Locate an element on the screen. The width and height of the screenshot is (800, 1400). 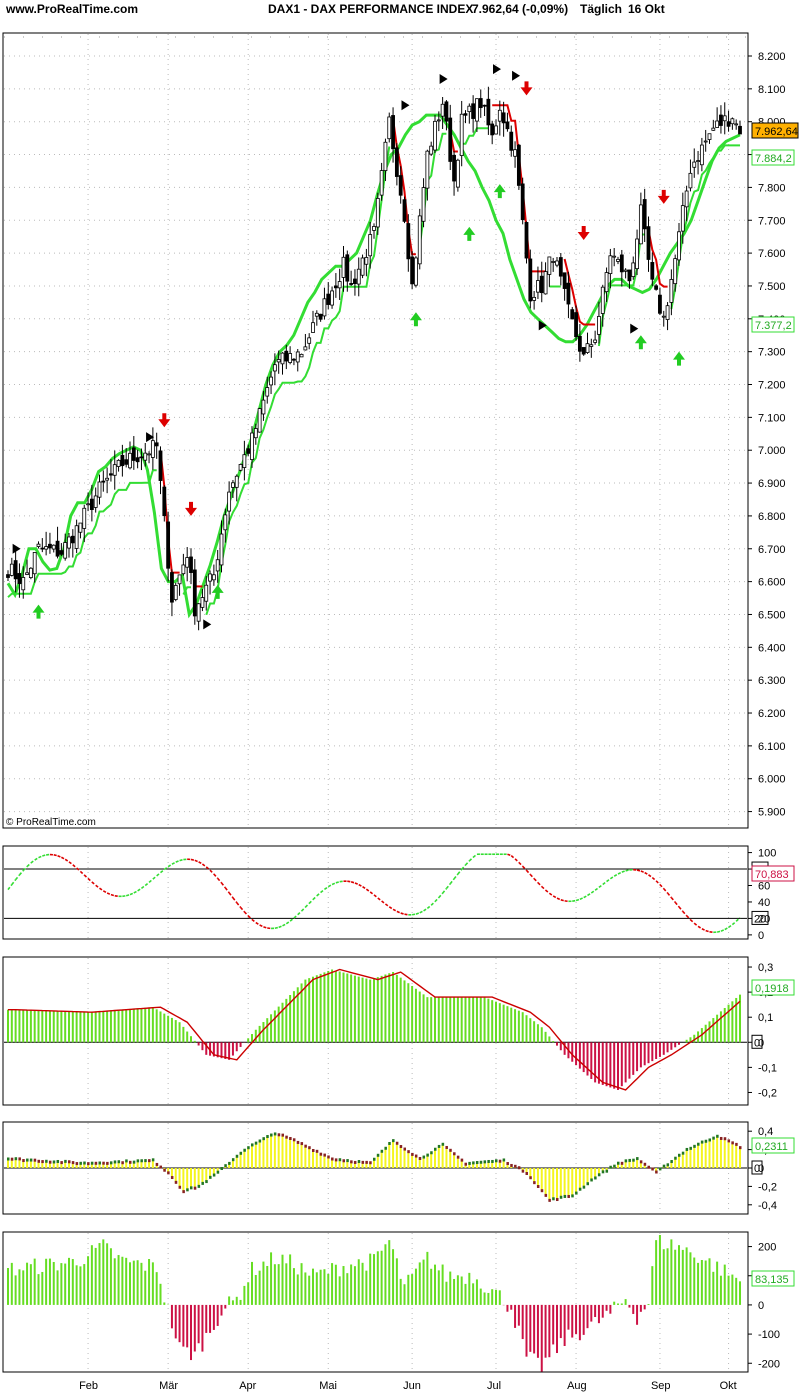
price-tick-label: 6.800 is located at coordinates (772, 517).